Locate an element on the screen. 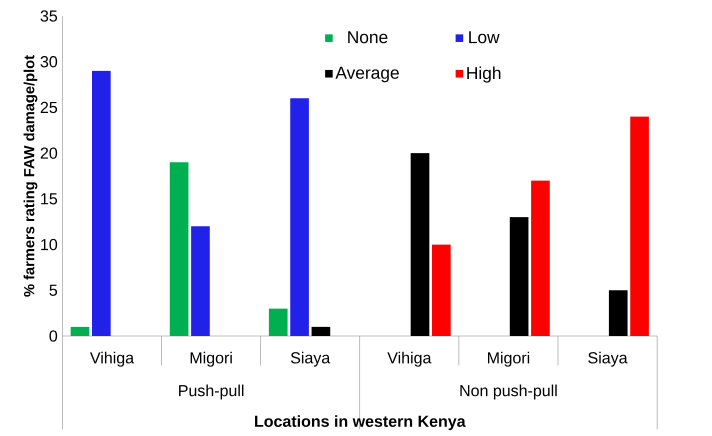  y-axis-title: % farmers rating FAW damage/plot is located at coordinates (31, 176).